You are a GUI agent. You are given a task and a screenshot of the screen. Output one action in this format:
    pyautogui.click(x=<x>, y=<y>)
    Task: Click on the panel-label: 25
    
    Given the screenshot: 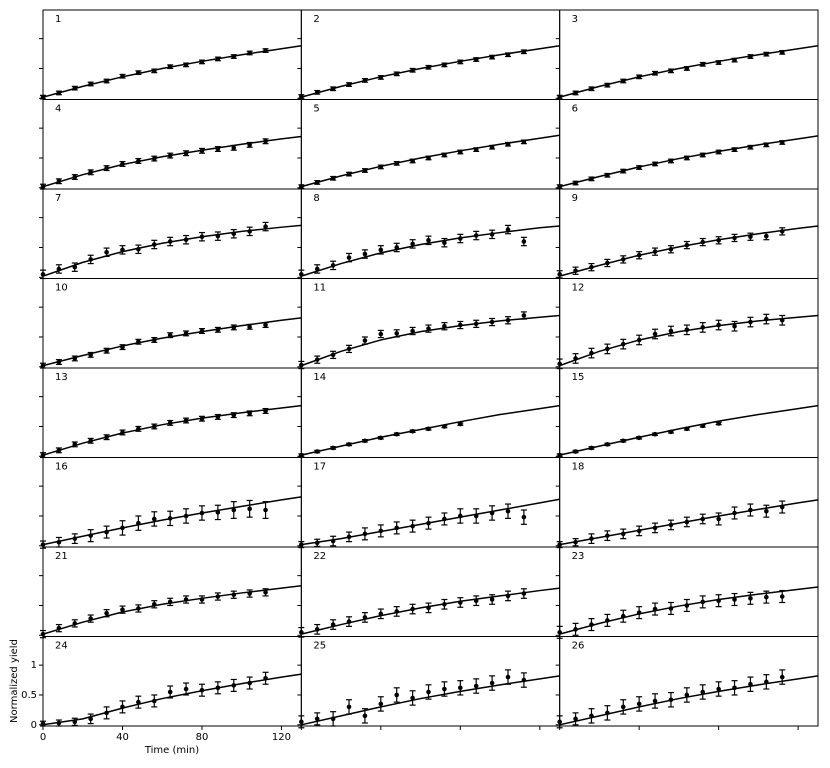 What is the action you would take?
    pyautogui.click(x=319, y=646)
    